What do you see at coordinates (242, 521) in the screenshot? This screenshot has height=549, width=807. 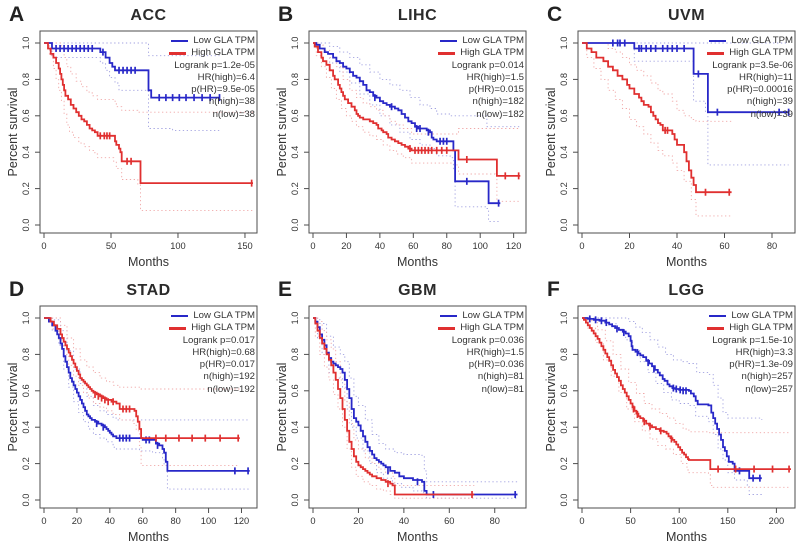 I see `x-tick-label: 120` at bounding box center [242, 521].